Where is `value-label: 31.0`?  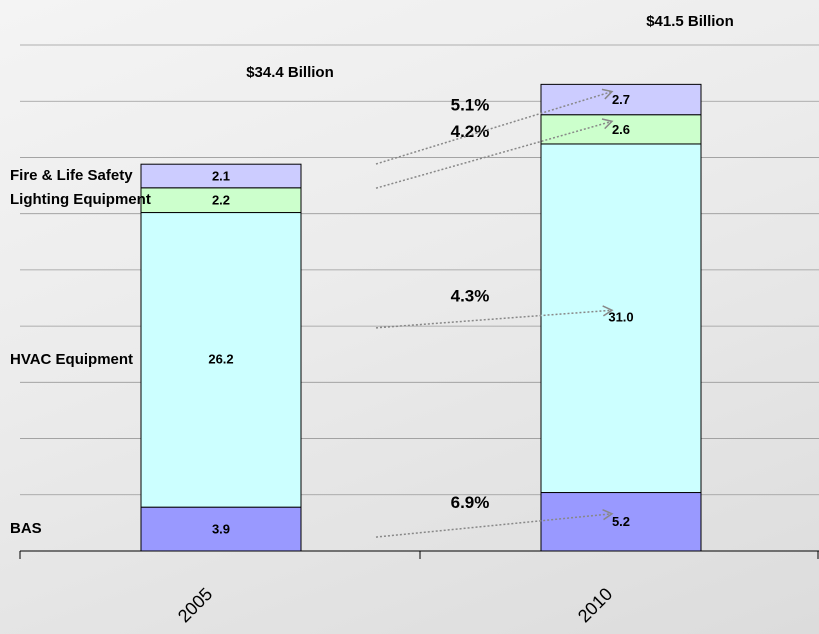
value-label: 31.0 is located at coordinates (620, 317).